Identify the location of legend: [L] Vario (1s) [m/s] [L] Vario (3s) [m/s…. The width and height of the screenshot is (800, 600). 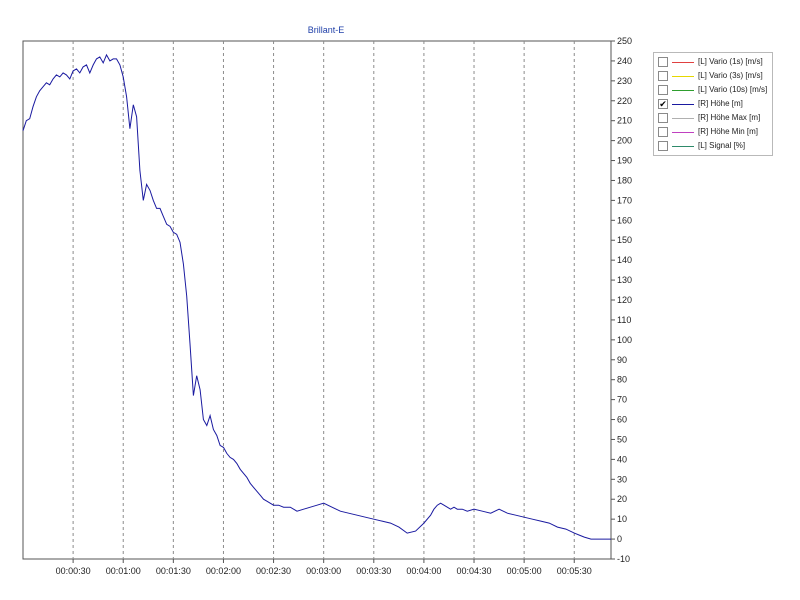
(713, 104).